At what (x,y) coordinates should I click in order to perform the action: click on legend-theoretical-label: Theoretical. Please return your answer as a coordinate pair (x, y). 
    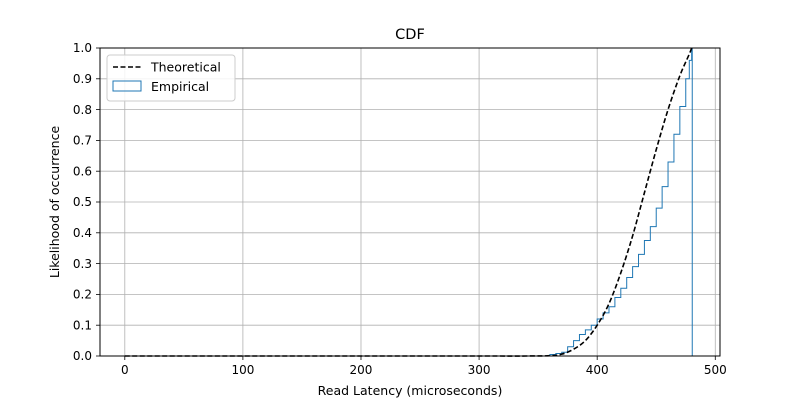
    Looking at the image, I should click on (185, 67).